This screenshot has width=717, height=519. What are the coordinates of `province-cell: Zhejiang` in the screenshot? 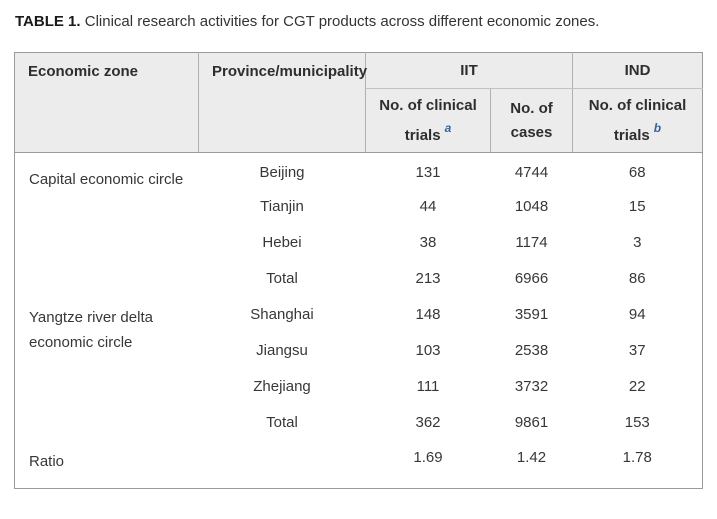 It's located at (282, 386).